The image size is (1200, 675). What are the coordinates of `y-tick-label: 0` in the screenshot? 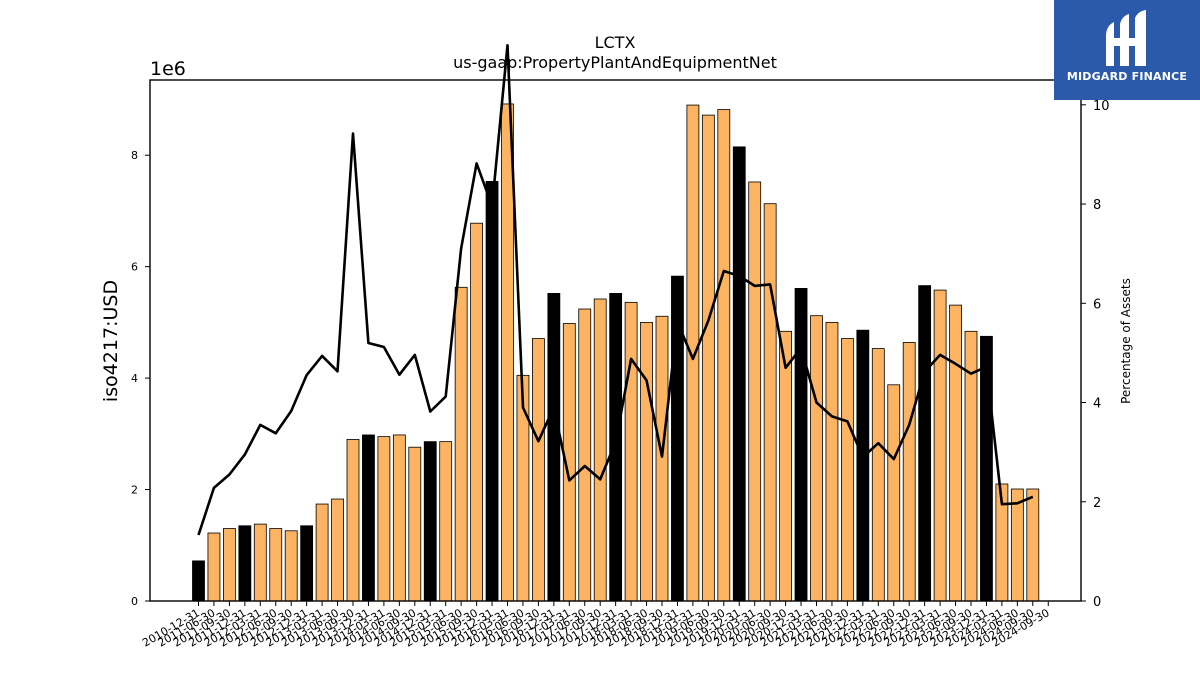 It's located at (134, 601).